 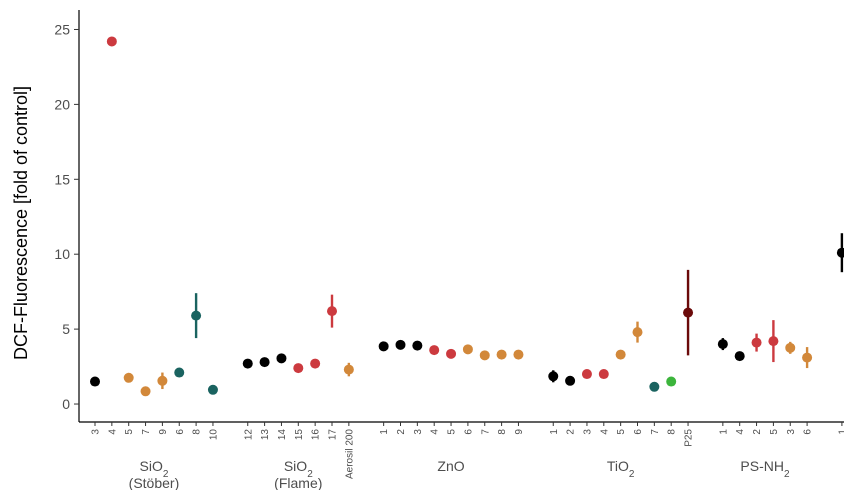 What do you see at coordinates (66, 404) in the screenshot?
I see `y-tick-label: 0` at bounding box center [66, 404].